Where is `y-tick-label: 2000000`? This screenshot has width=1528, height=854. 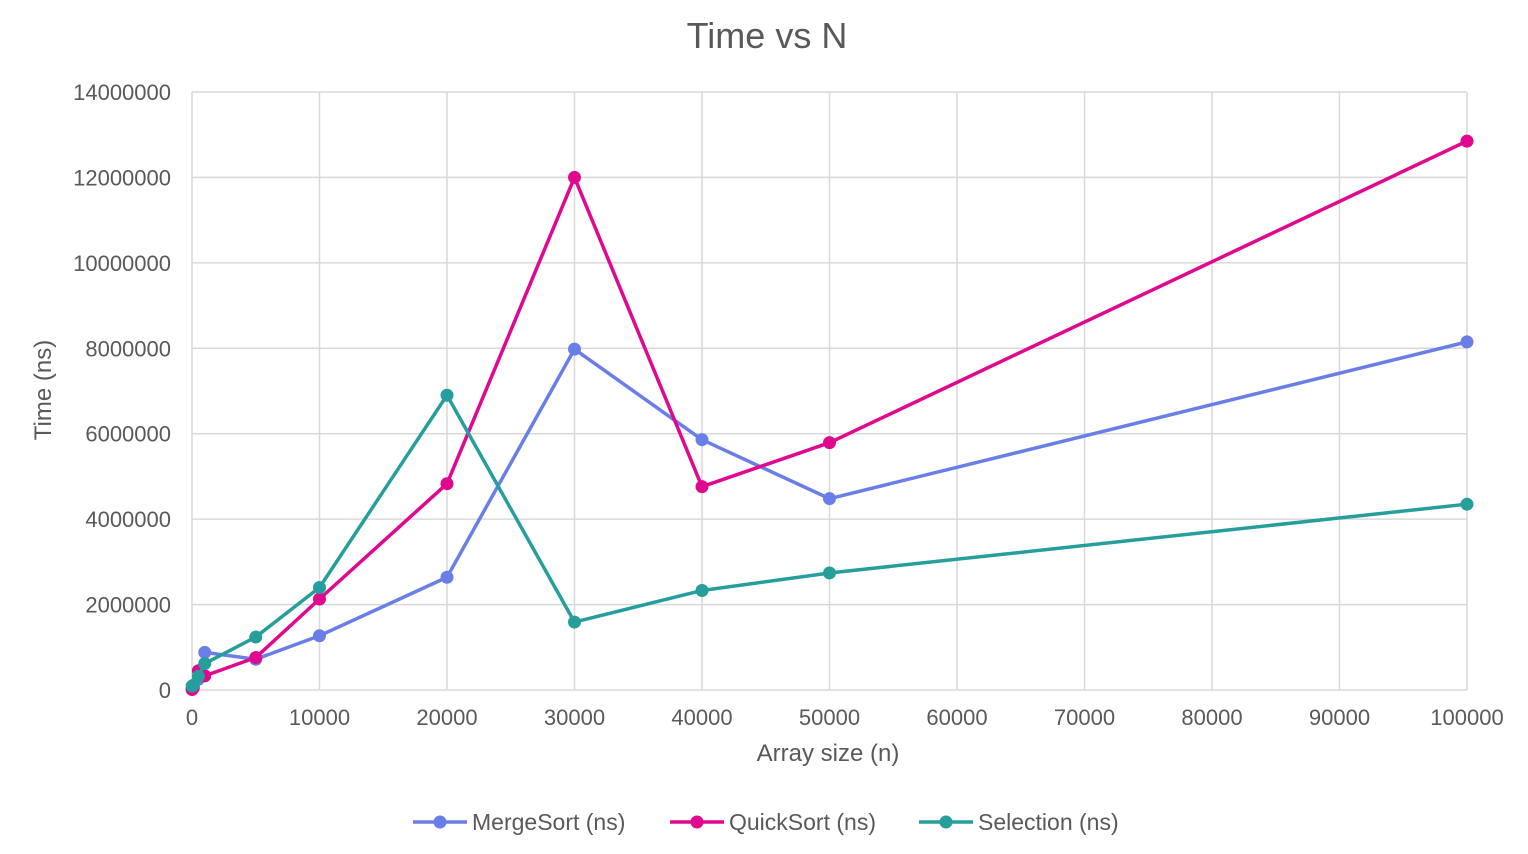 y-tick-label: 2000000 is located at coordinates (128, 605).